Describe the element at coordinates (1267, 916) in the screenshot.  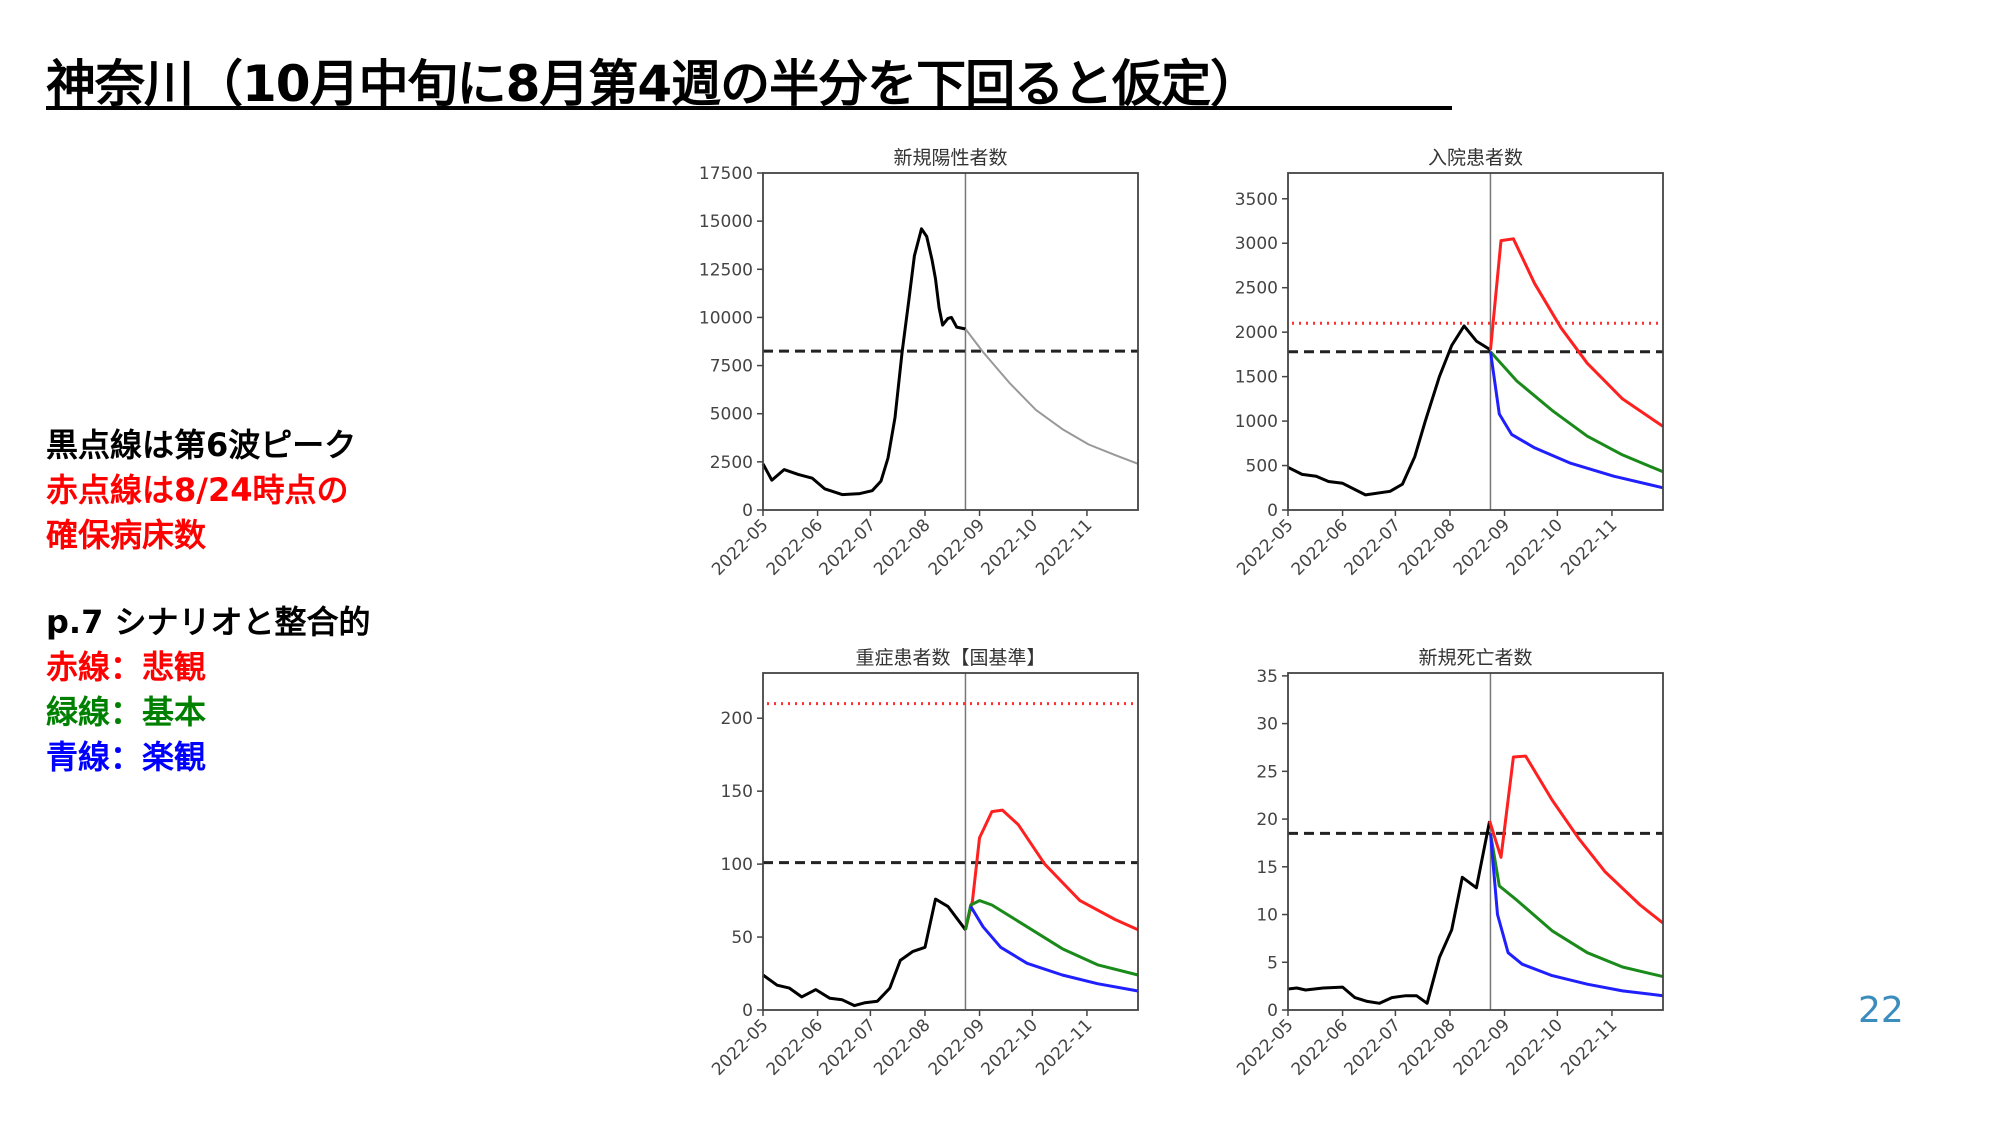
I see `y-tick-label: 10` at that location.